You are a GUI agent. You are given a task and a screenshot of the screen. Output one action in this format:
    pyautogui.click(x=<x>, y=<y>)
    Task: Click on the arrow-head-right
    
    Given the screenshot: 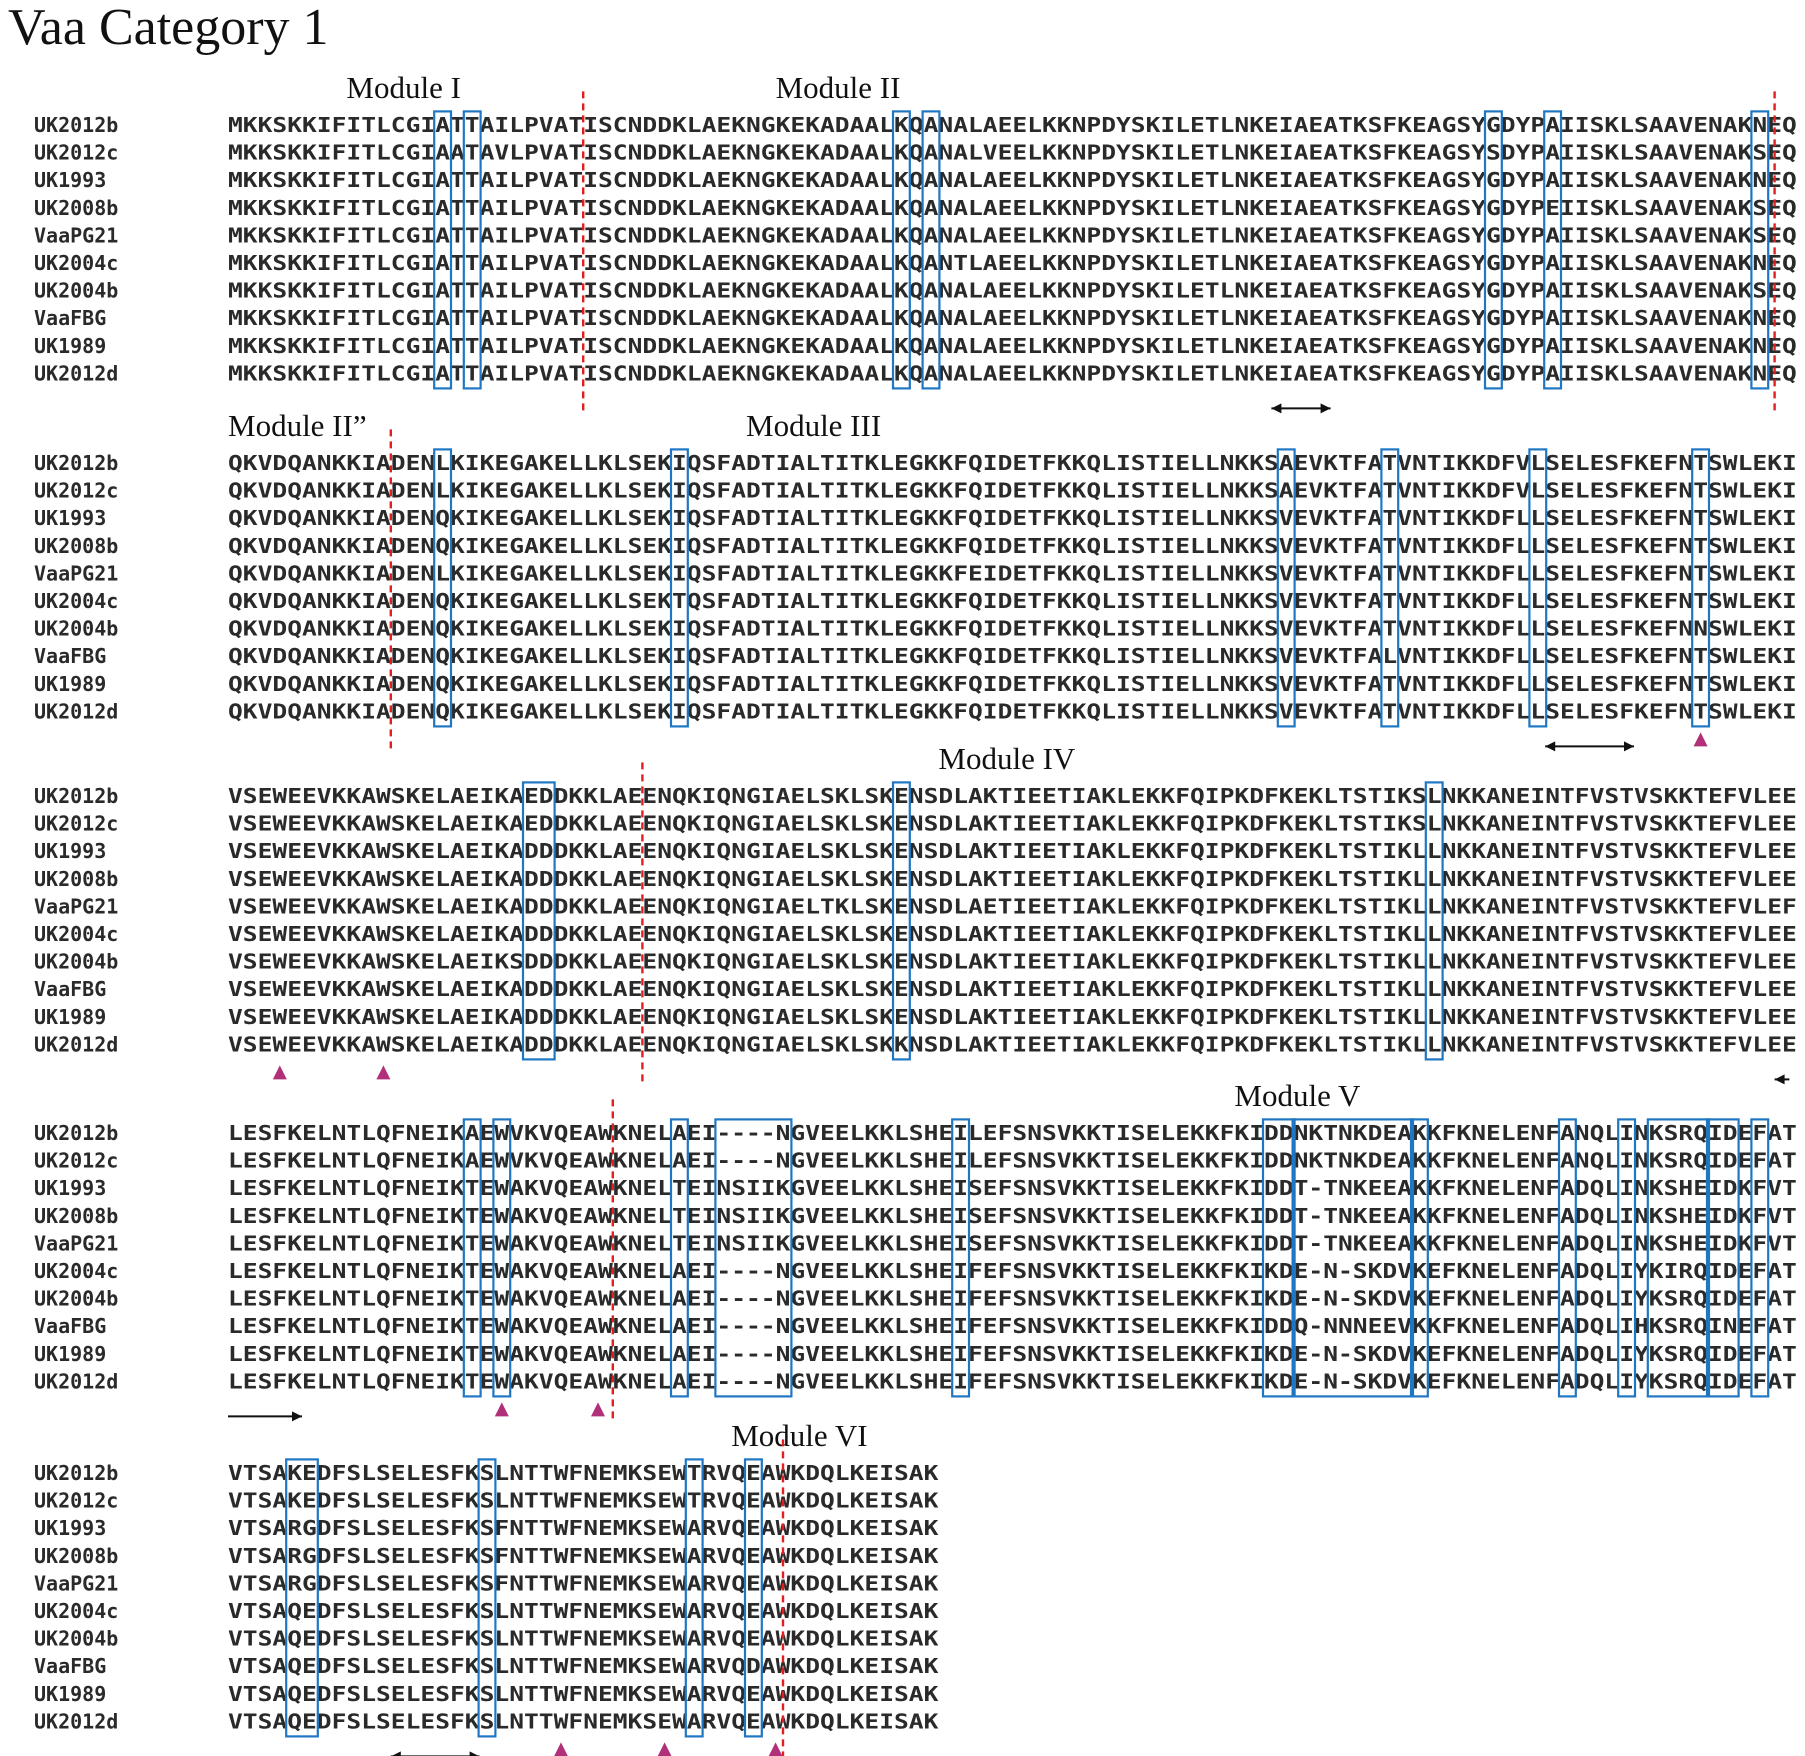 What is the action you would take?
    pyautogui.click(x=1325, y=408)
    